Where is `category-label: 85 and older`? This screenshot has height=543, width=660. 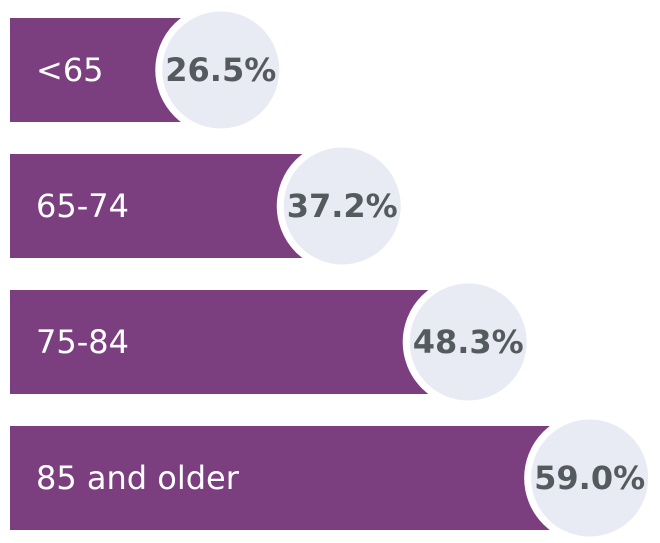 category-label: 85 and older is located at coordinates (138, 478).